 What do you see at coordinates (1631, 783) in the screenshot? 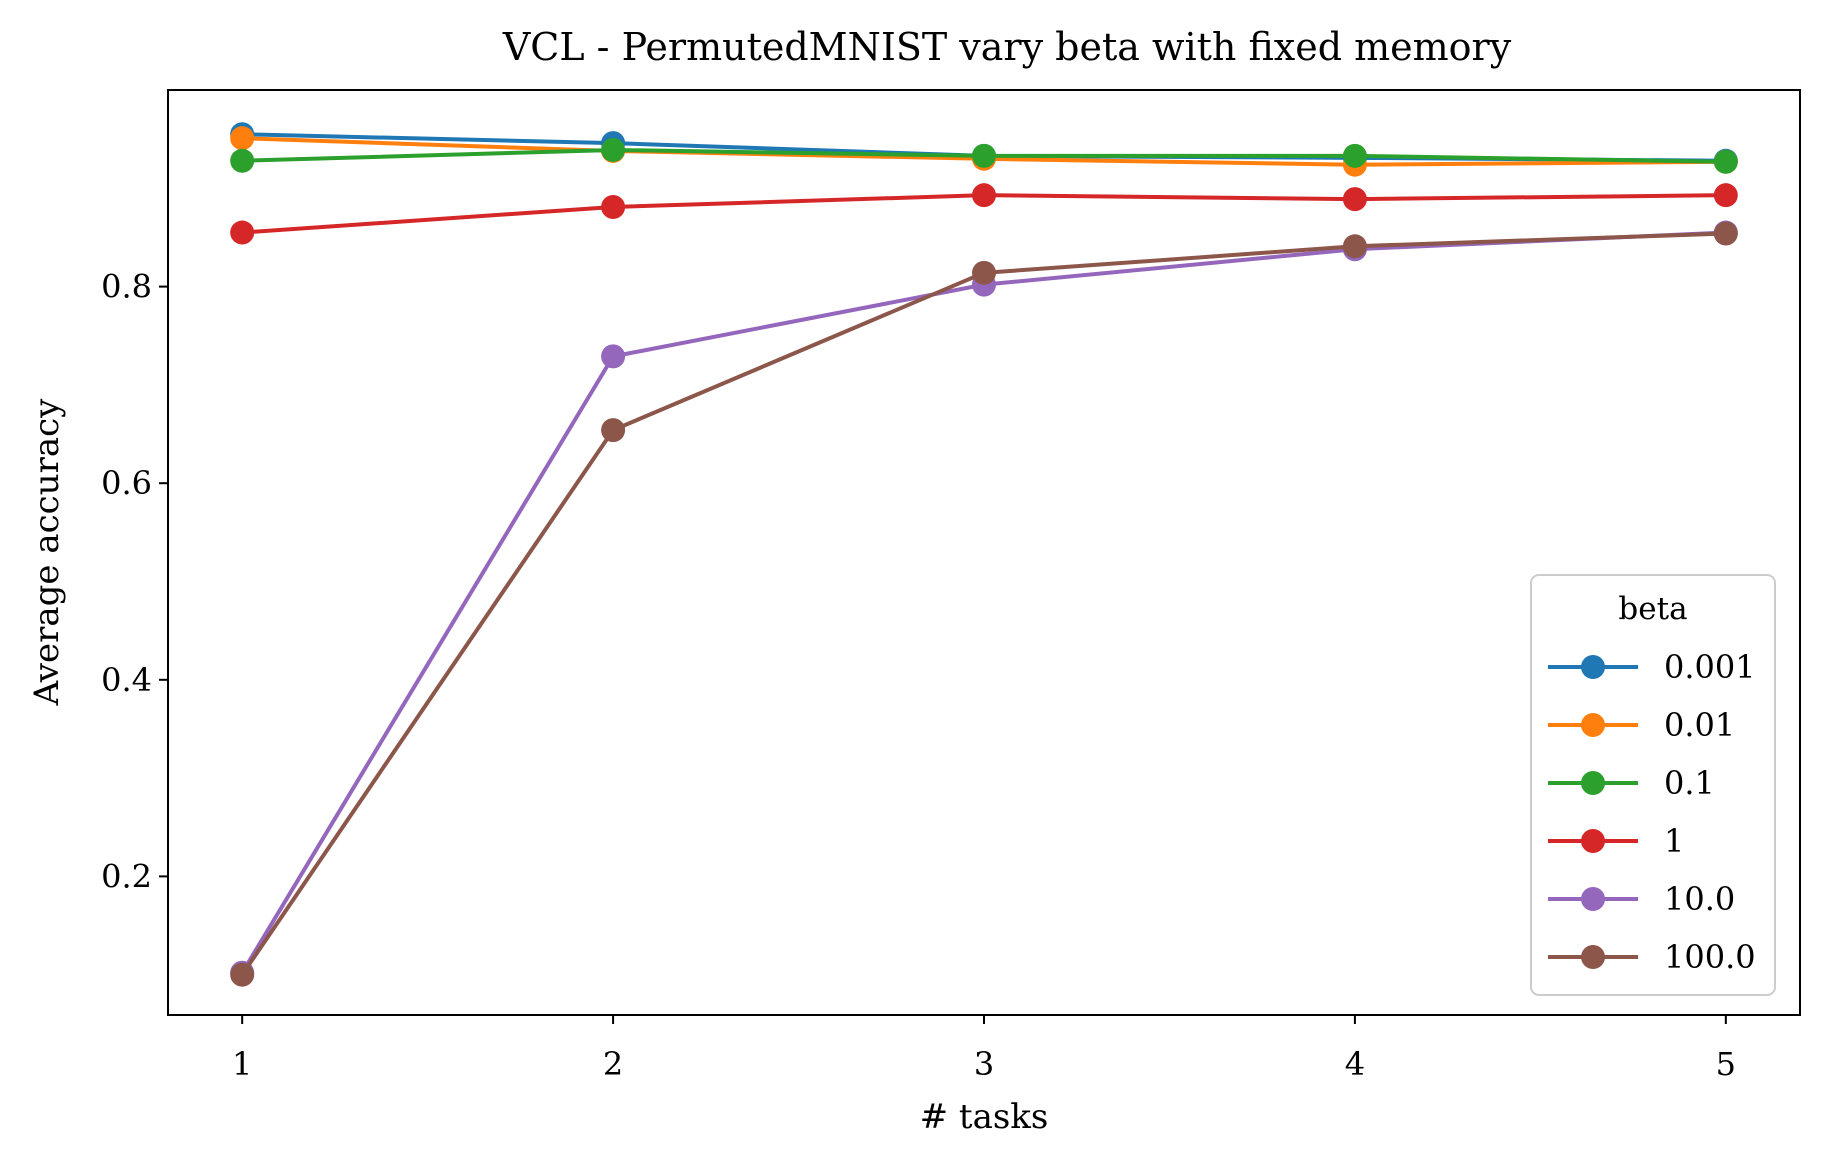
I see `legend-entry: 0.1` at bounding box center [1631, 783].